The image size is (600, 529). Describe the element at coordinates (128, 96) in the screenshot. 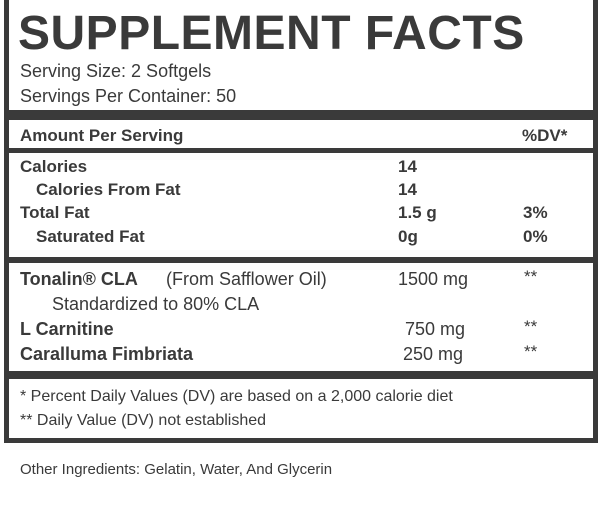

I see `servings-per-container: Servings Per Container: 50` at that location.